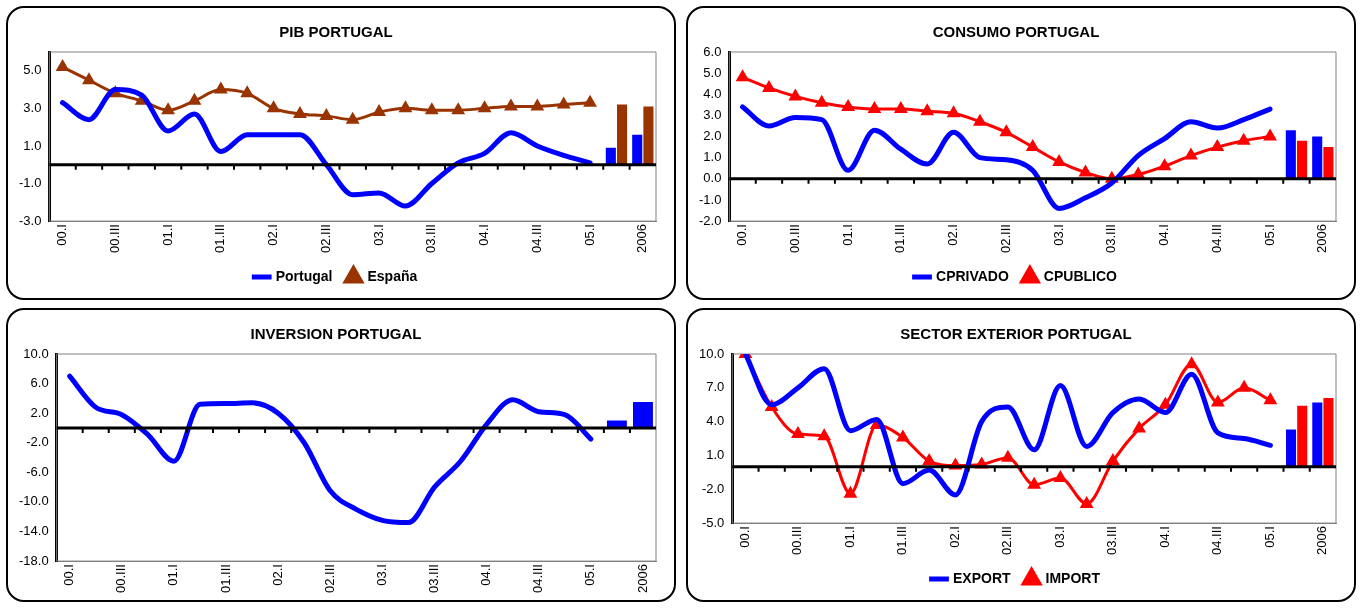  I want to click on legend-label: CPUBLICO, so click(1080, 275).